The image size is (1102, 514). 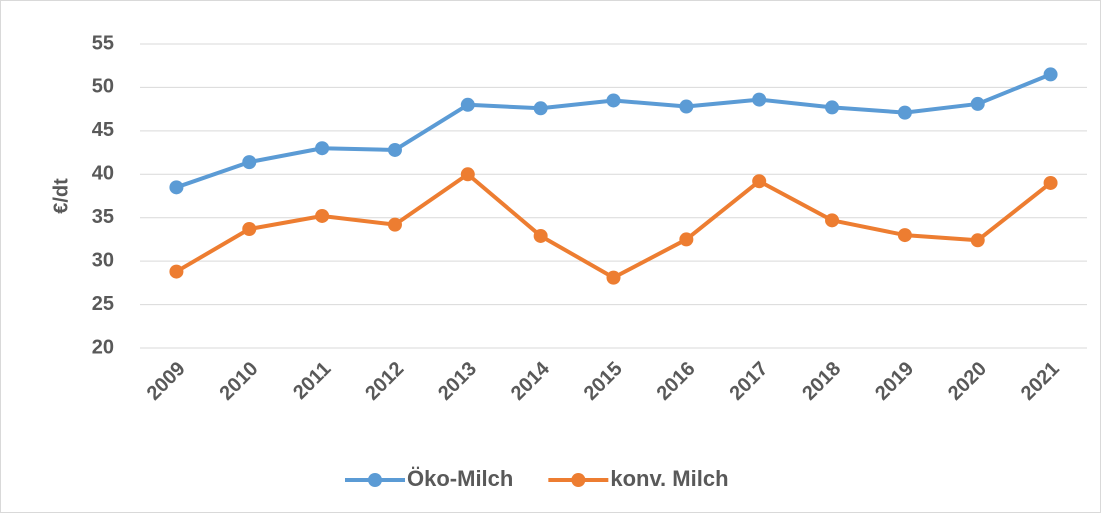 What do you see at coordinates (103, 130) in the screenshot?
I see `y-tick-label: 45` at bounding box center [103, 130].